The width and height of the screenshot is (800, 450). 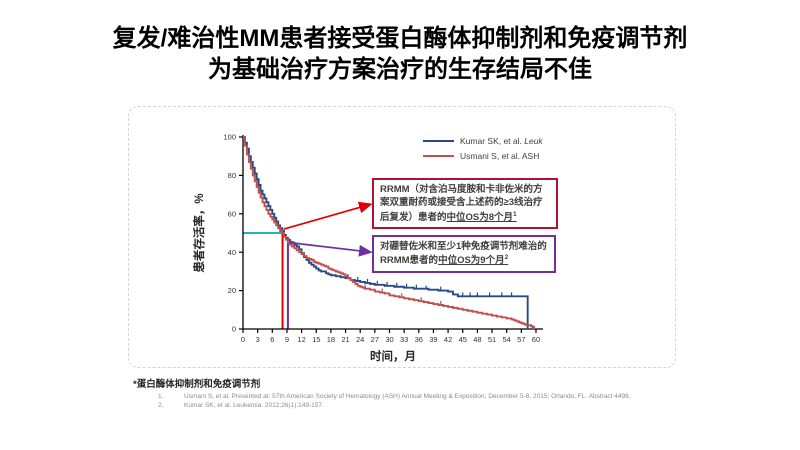 I want to click on svg-text: 42, so click(x=448, y=339).